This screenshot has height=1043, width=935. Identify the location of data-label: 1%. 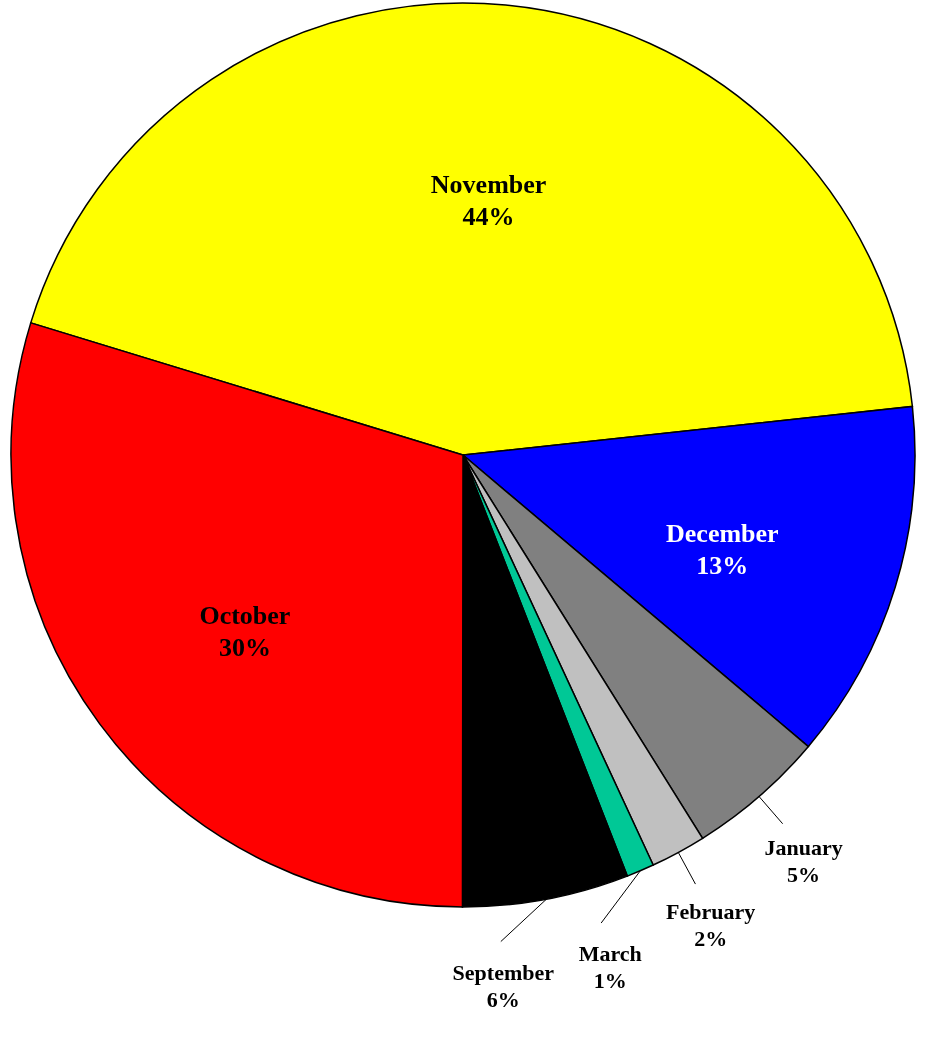
(610, 980).